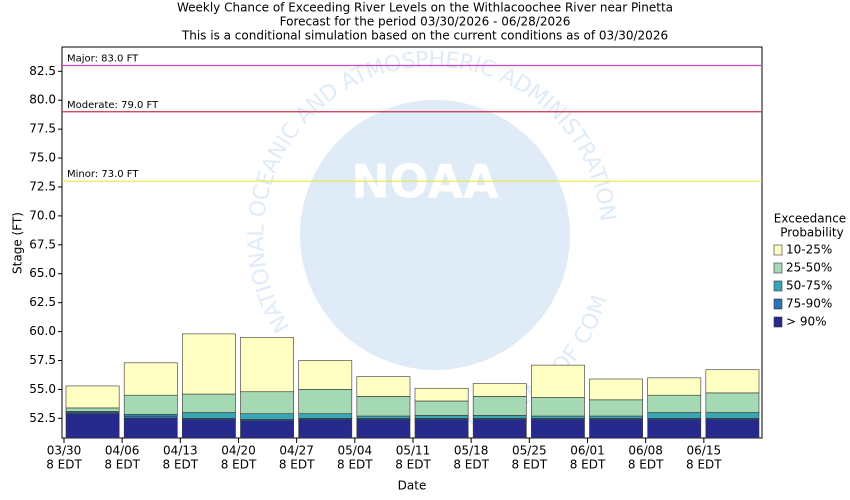 The width and height of the screenshot is (850, 500). I want to click on x-tick-label: 06/08, so click(645, 451).